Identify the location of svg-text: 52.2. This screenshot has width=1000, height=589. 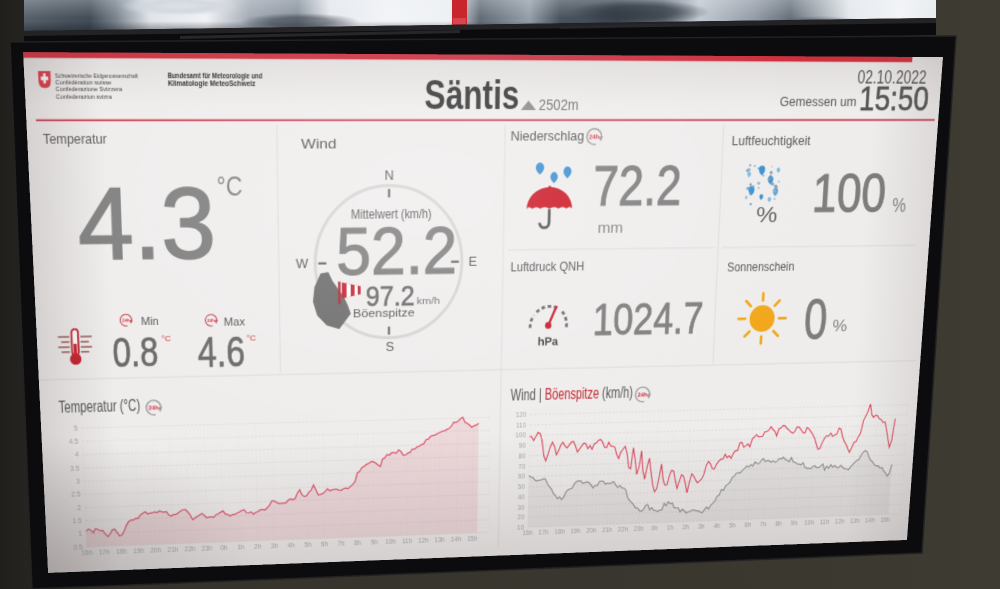
(397, 251).